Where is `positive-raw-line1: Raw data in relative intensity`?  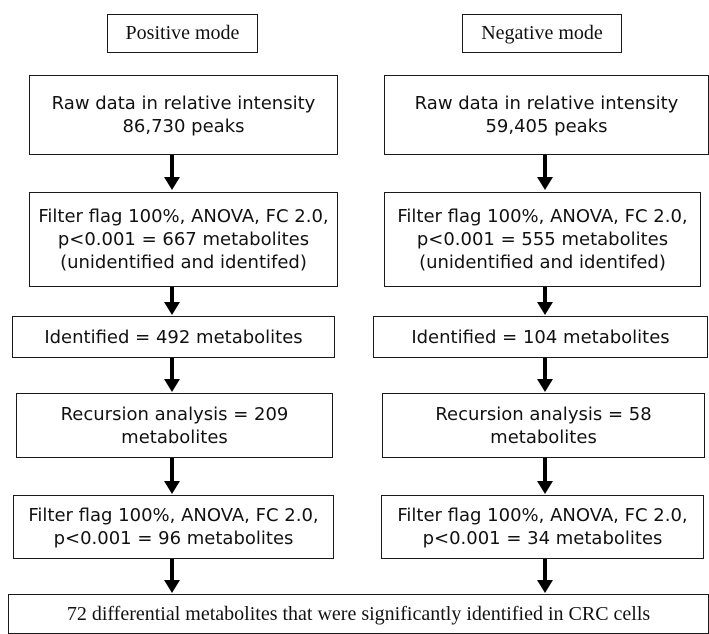
positive-raw-line1: Raw data in relative intensity is located at coordinates (183, 103).